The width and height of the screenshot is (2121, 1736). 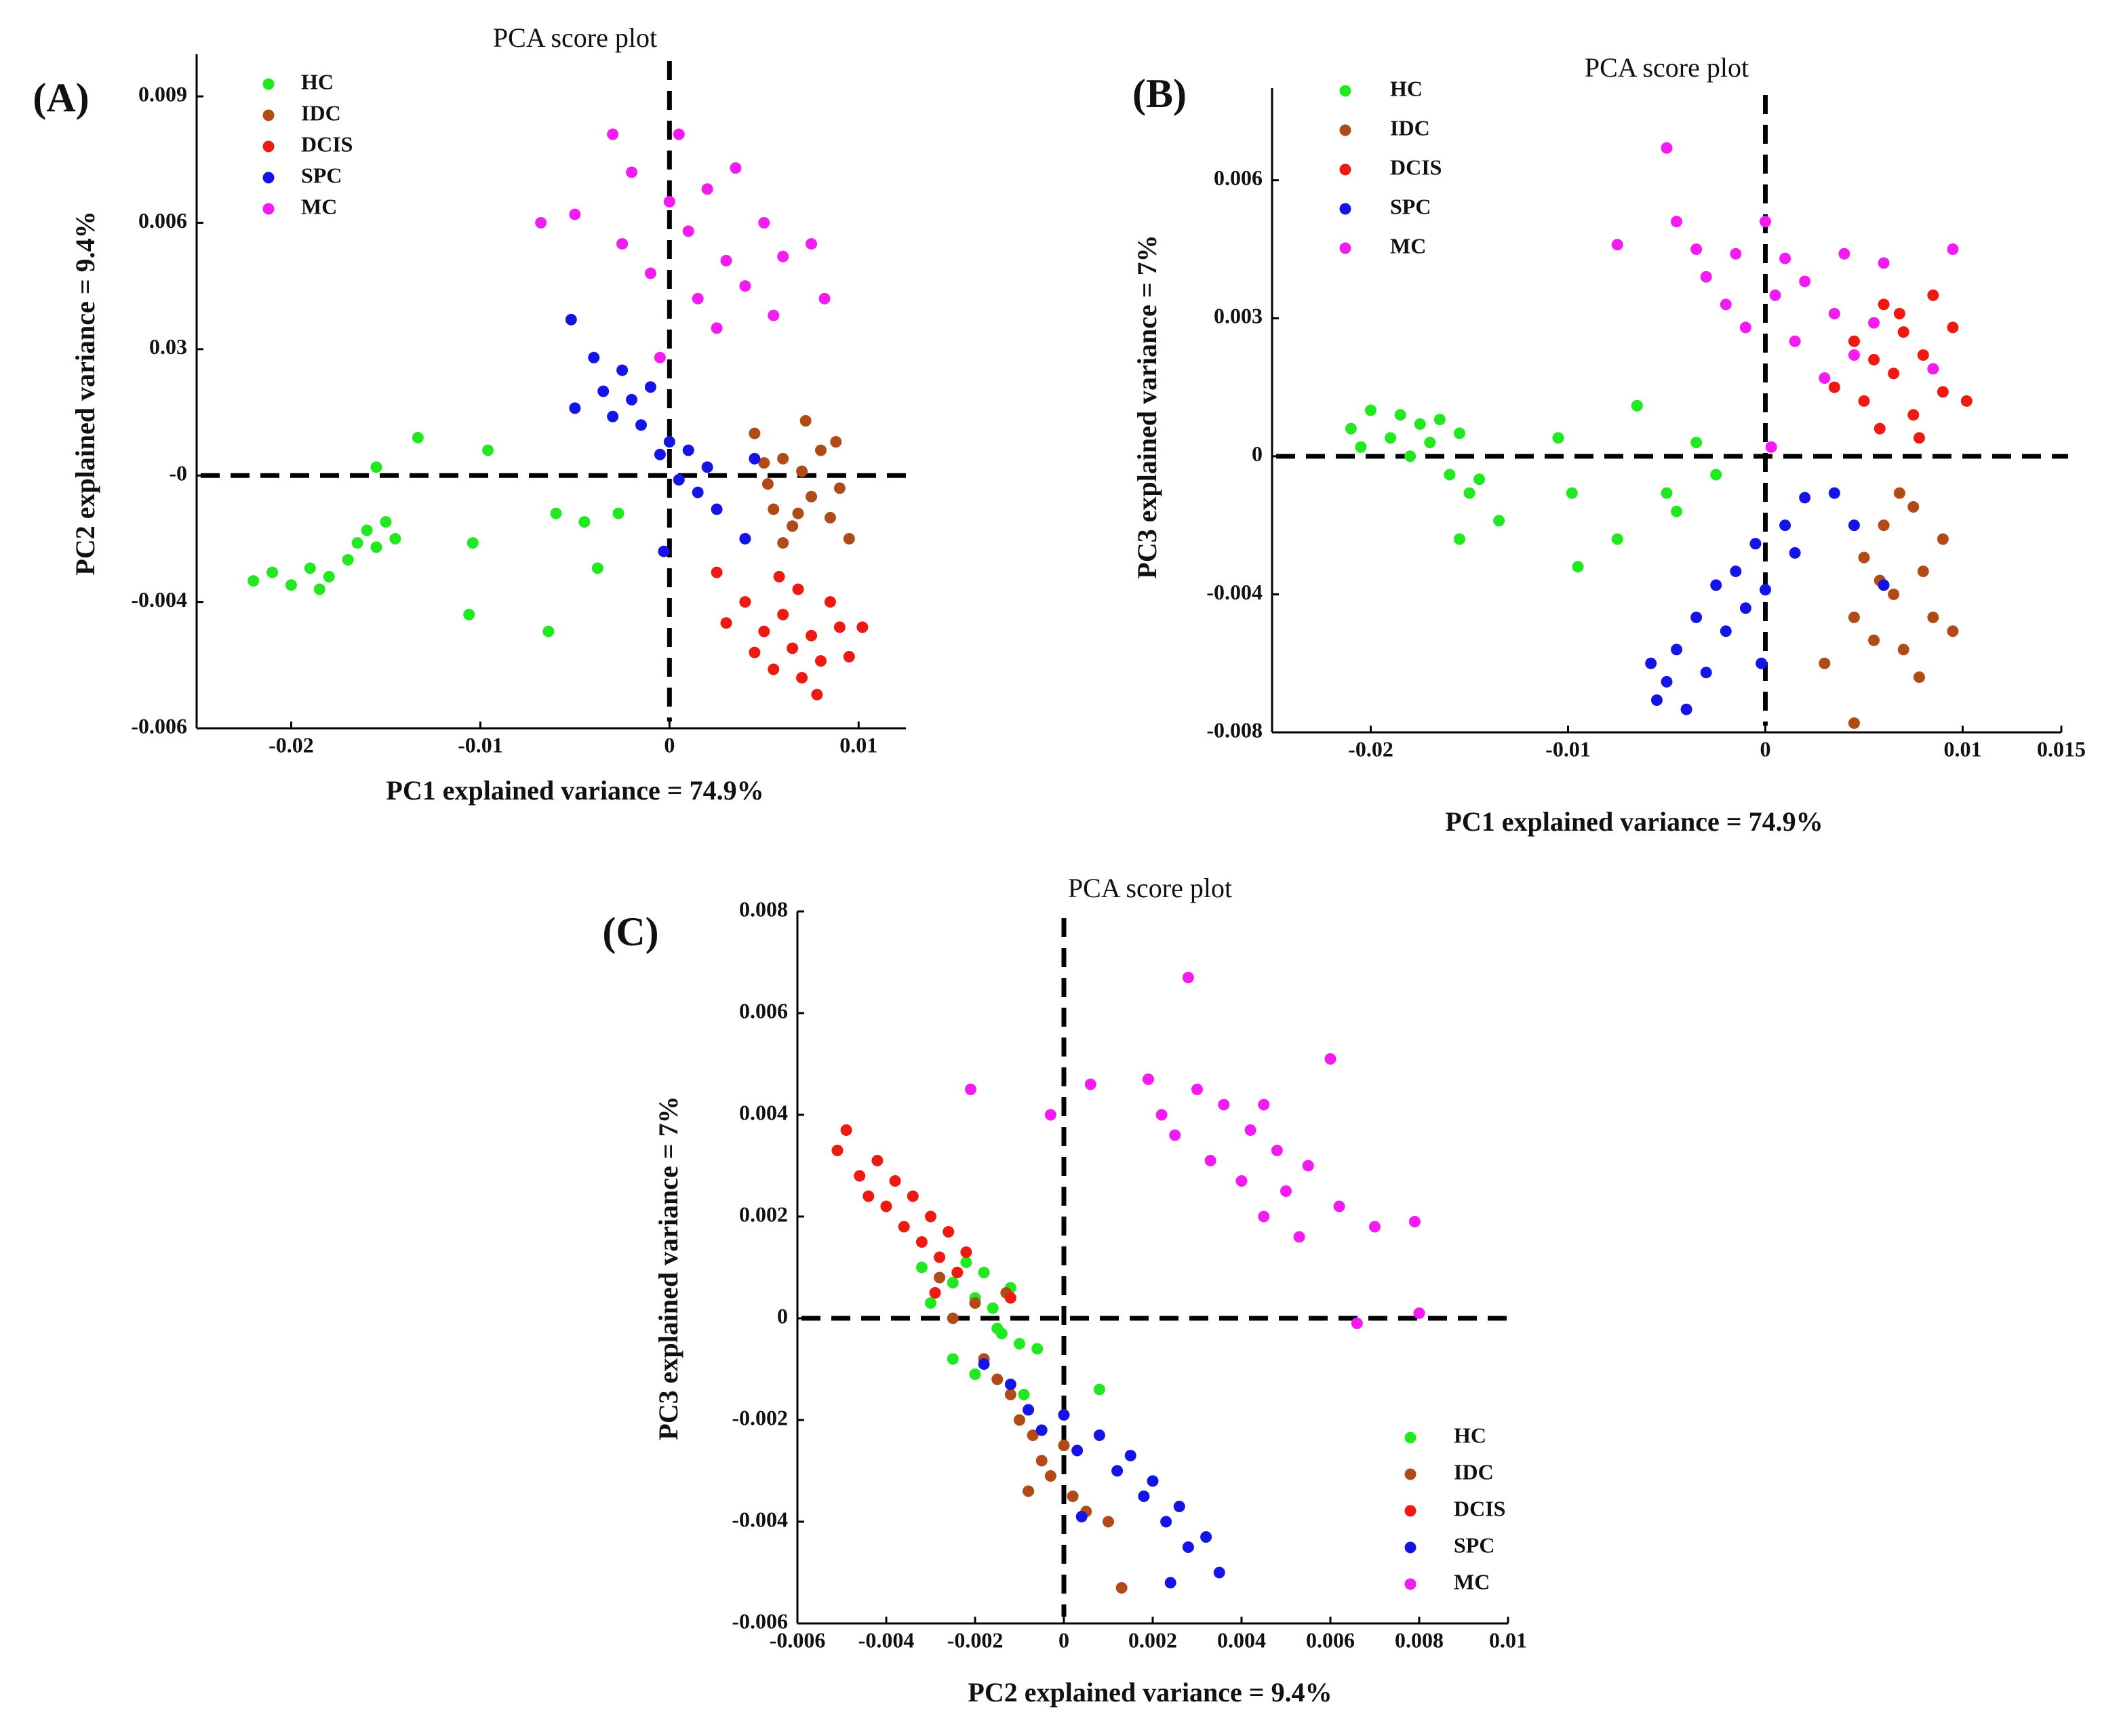 What do you see at coordinates (763, 908) in the screenshot?
I see `y-tick-label: 0.008` at bounding box center [763, 908].